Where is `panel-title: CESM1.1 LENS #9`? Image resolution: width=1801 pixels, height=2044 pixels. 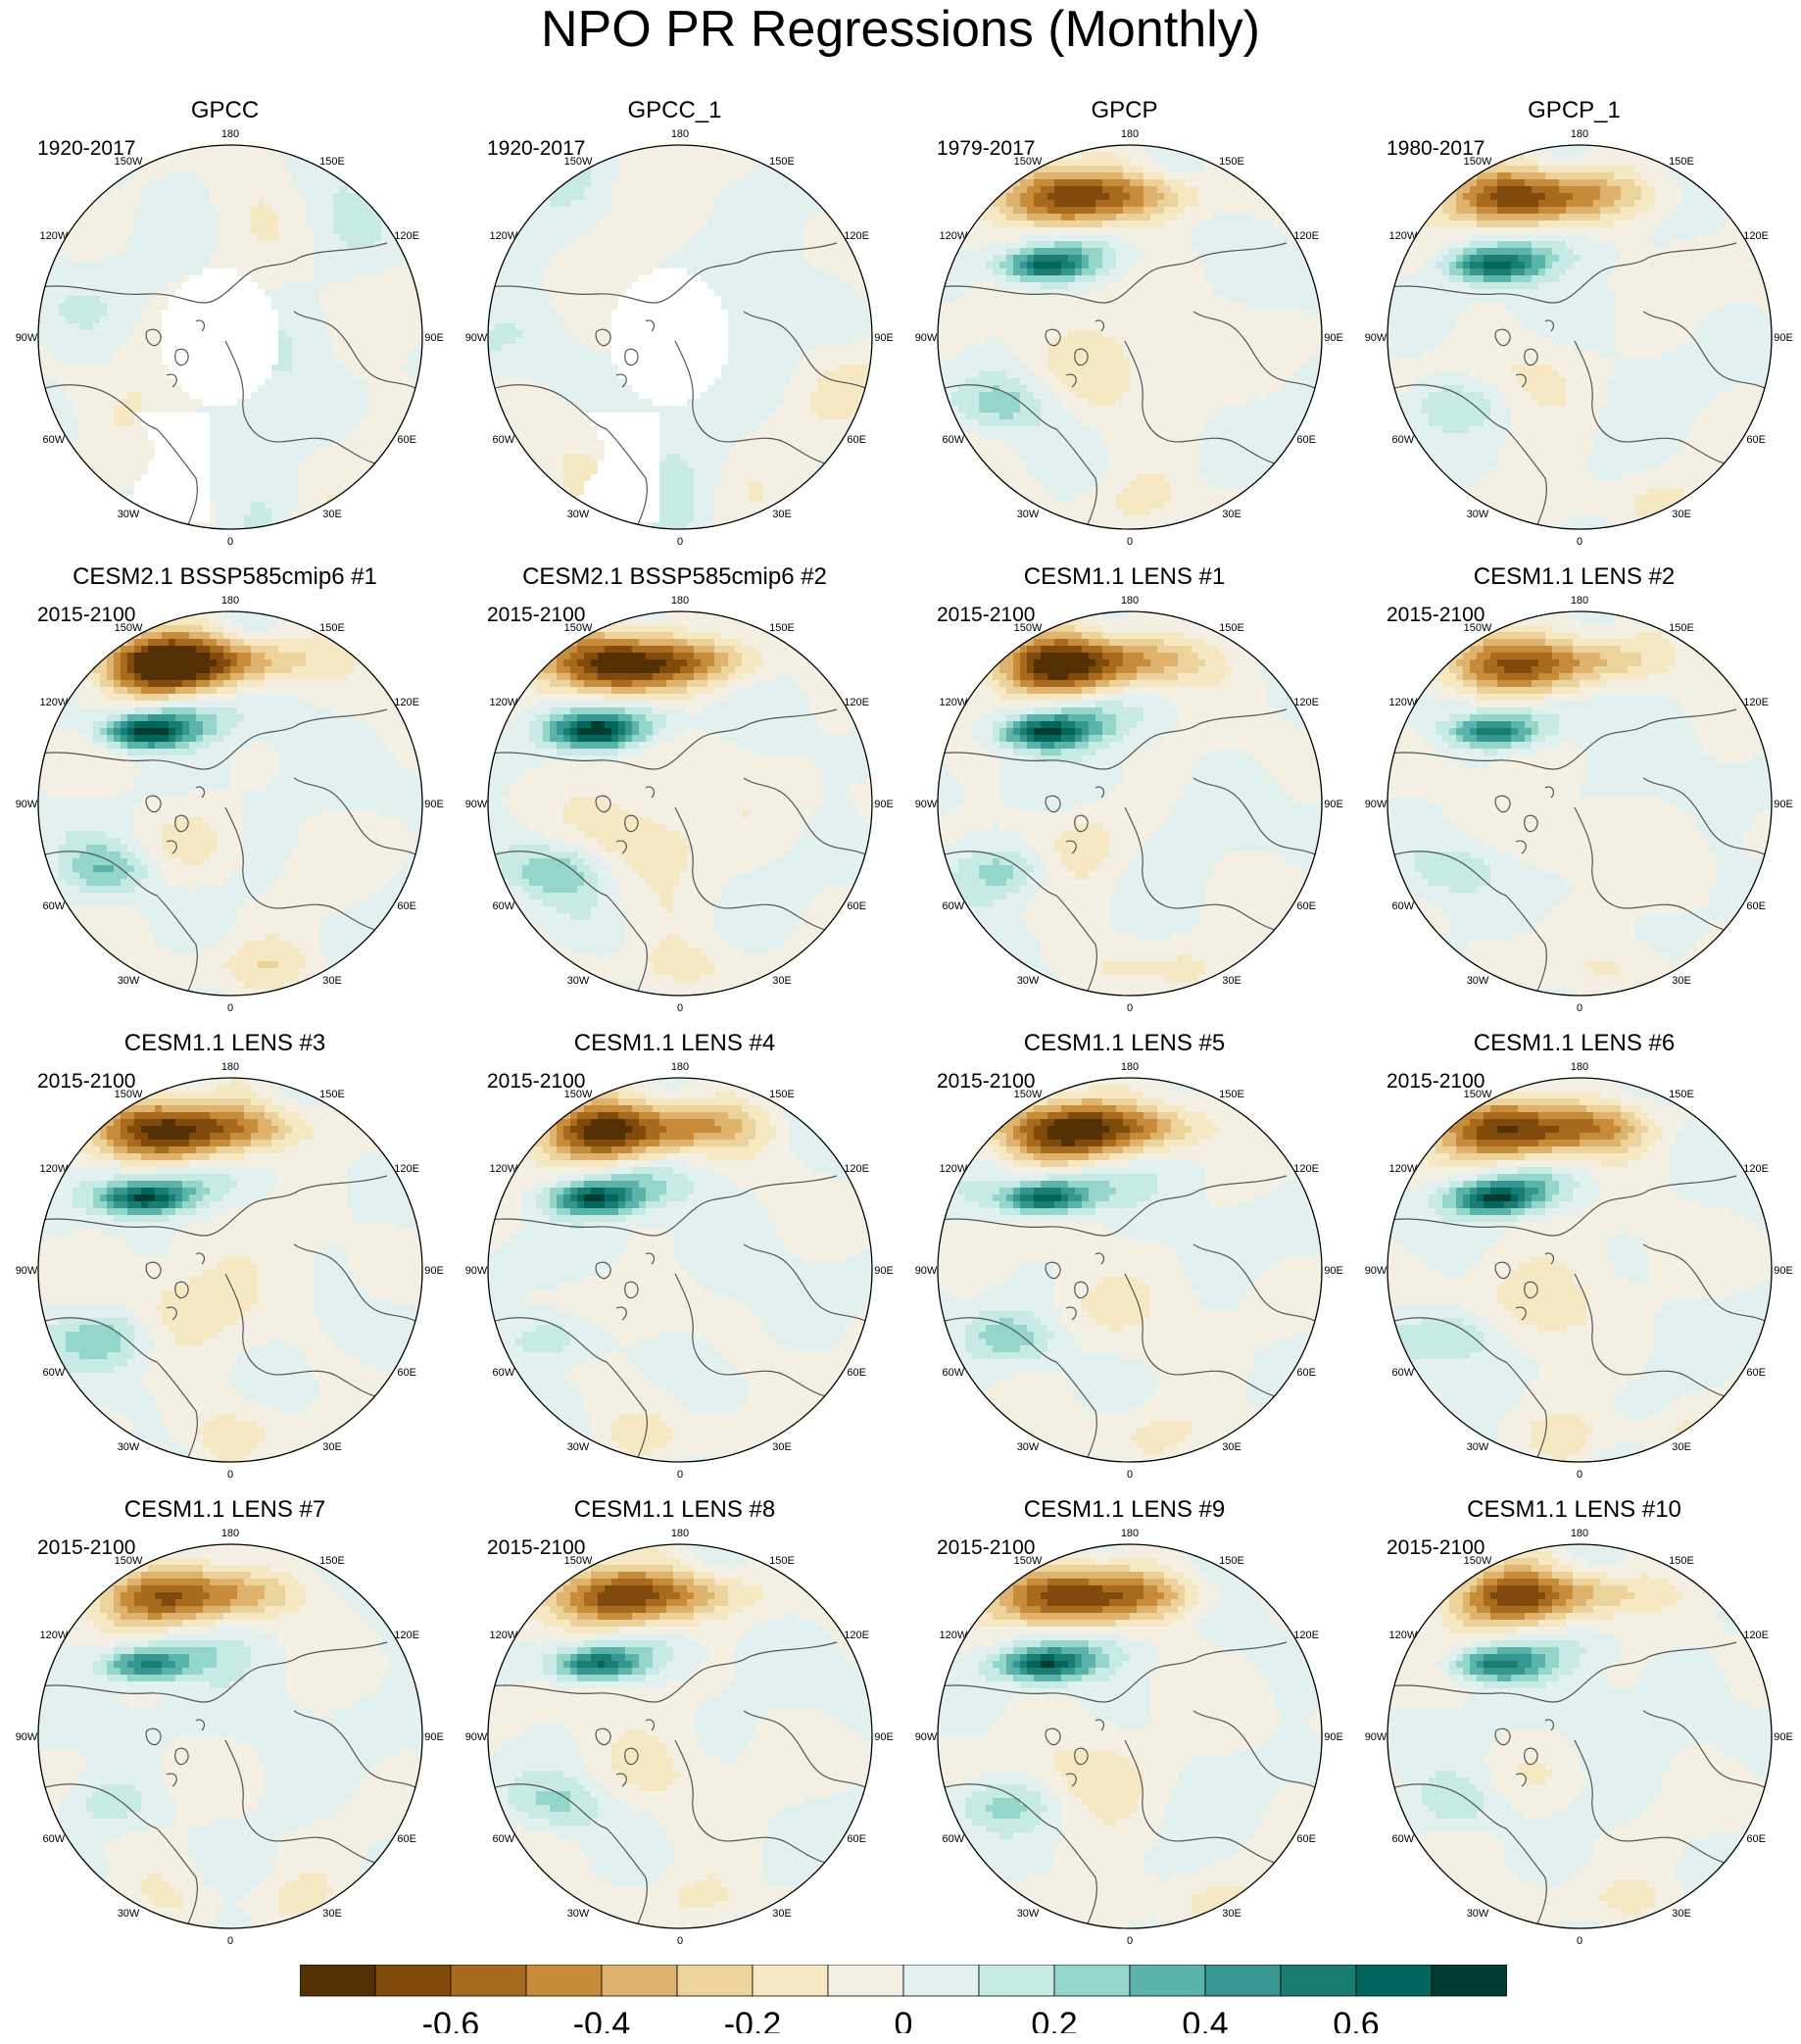
panel-title: CESM1.1 LENS #9 is located at coordinates (1124, 1510).